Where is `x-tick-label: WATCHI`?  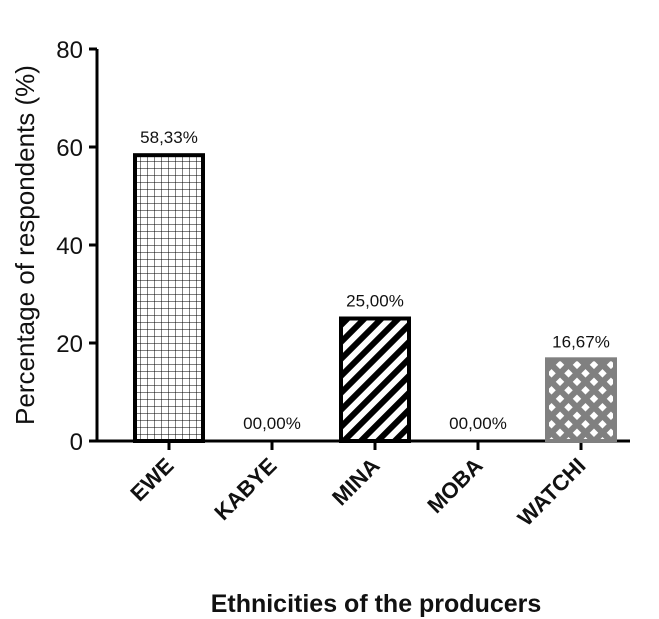 x-tick-label: WATCHI is located at coordinates (552, 492).